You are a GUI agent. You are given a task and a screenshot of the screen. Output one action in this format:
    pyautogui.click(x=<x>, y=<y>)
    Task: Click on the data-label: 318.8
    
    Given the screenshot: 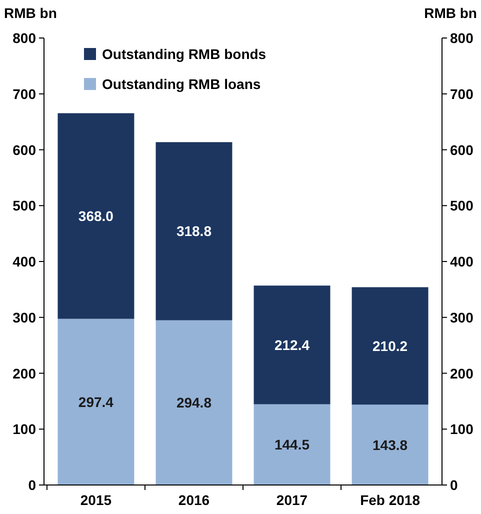 What is the action you would take?
    pyautogui.click(x=194, y=231)
    